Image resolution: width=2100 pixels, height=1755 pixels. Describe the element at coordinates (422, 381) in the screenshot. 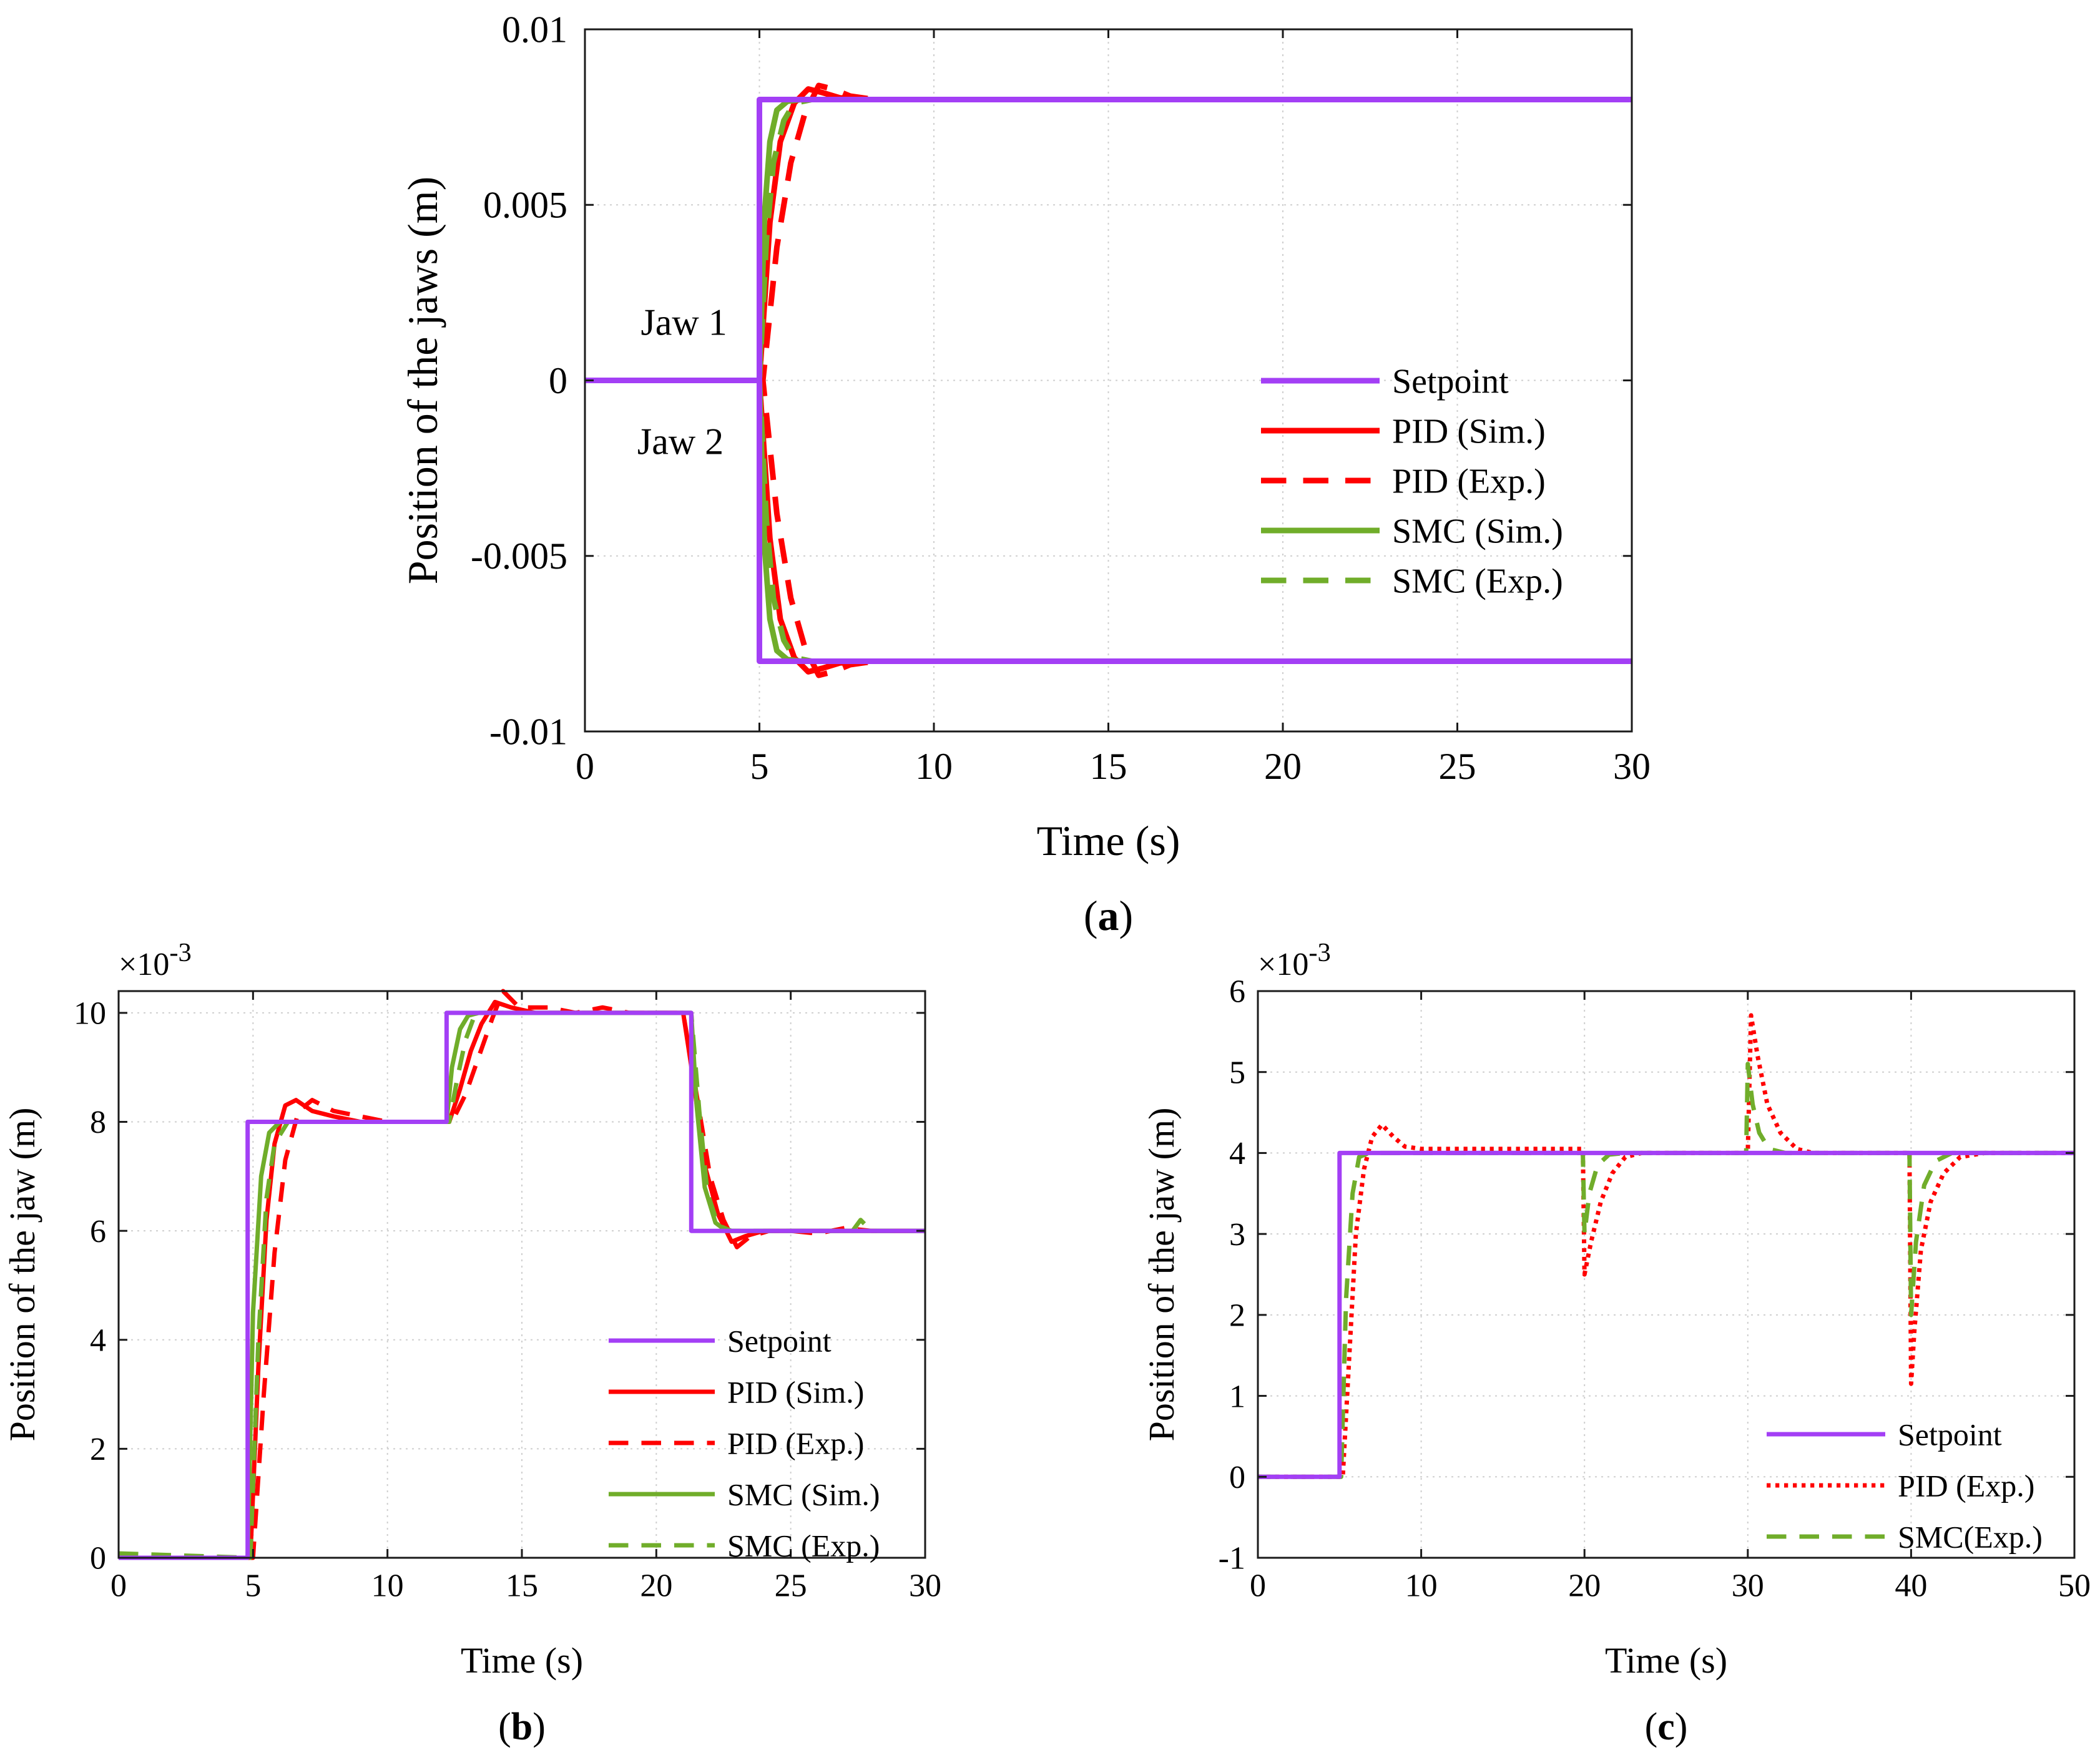

I see `y-axis-label: Position of the jaws (m)` at that location.